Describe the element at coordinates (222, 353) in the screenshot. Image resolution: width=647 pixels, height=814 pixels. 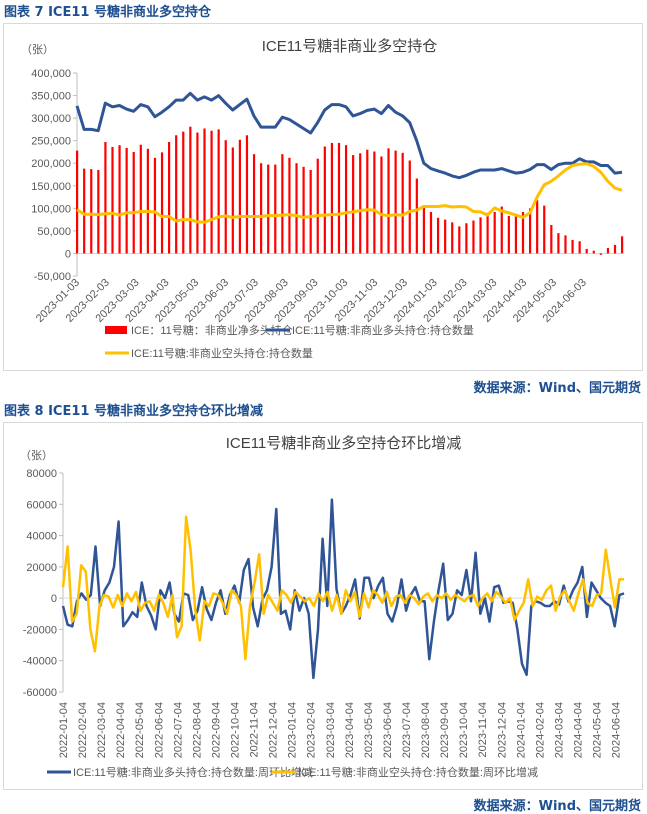
I see `legend-label: ICE:11号糖:非商业空头持仓:持仓数量` at that location.